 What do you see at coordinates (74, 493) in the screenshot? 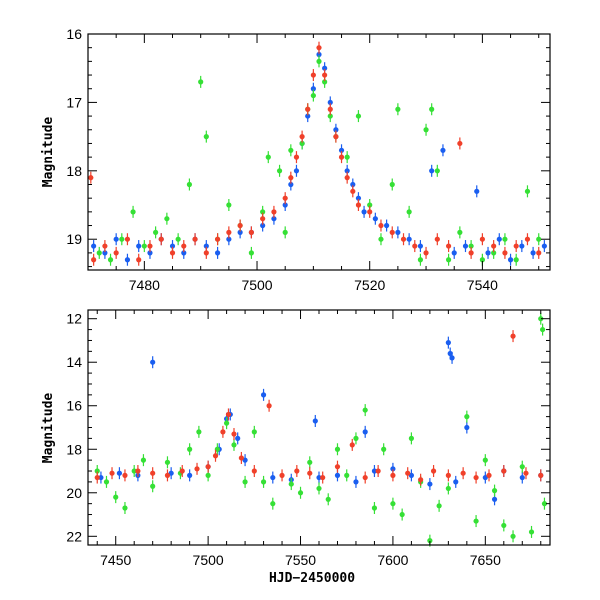
I see `y-tick-label: 20` at bounding box center [74, 493].